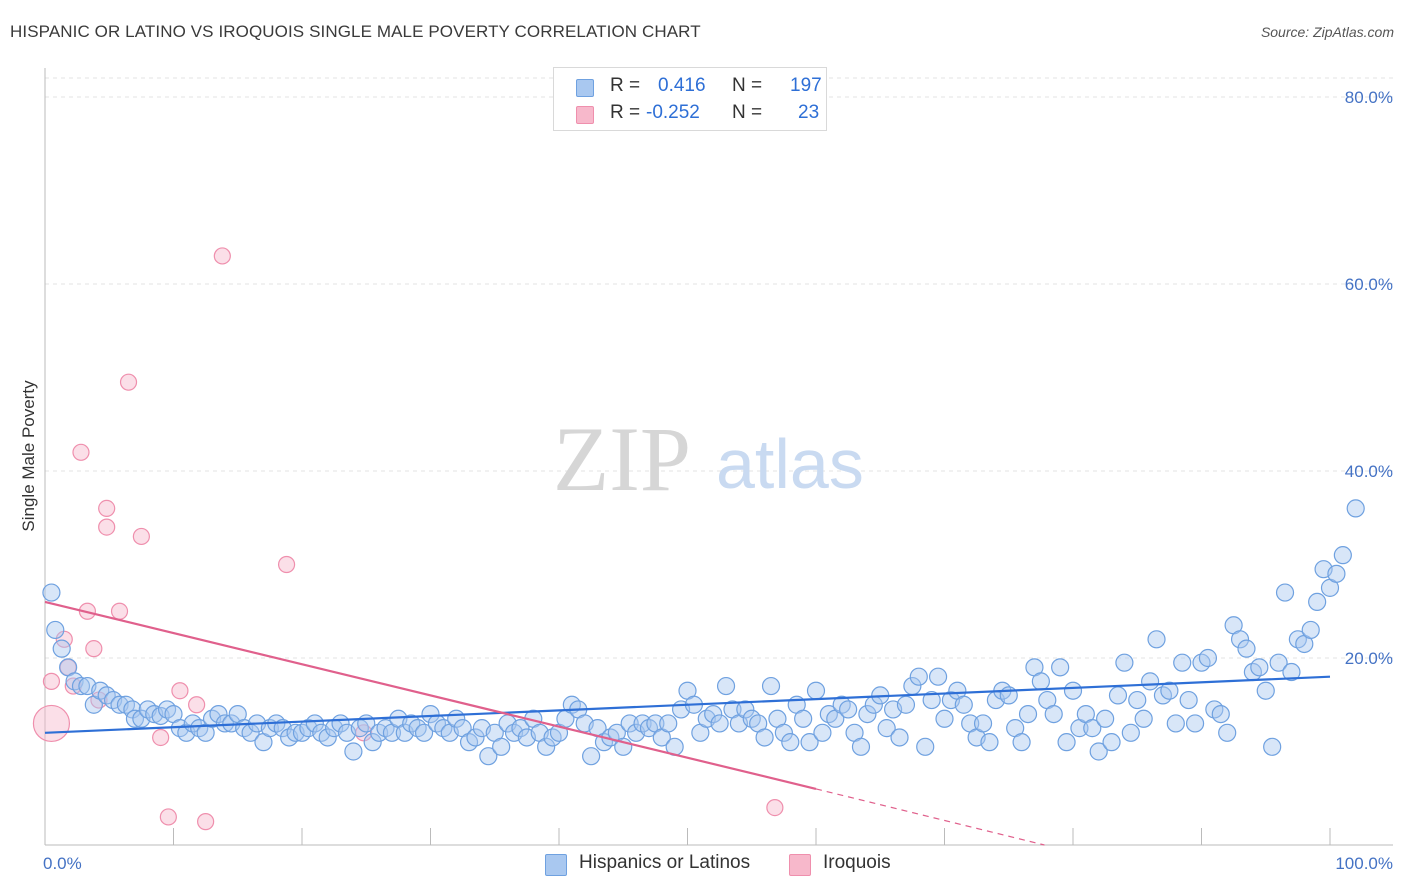 The width and height of the screenshot is (1406, 892). What do you see at coordinates (665, 862) in the screenshot?
I see `legend-label: Hispanics or Latinos` at bounding box center [665, 862].